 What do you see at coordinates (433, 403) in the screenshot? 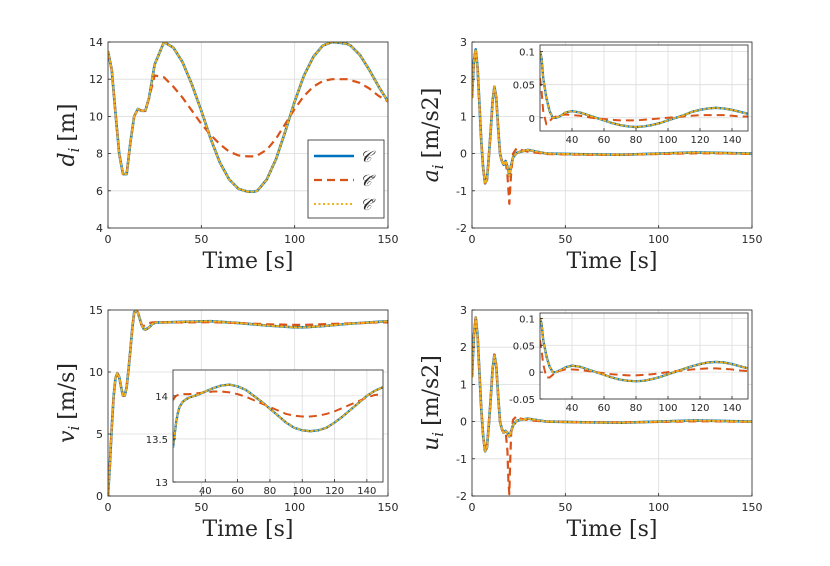
I see `y-axis-label: ui[m/s2]` at bounding box center [433, 403].